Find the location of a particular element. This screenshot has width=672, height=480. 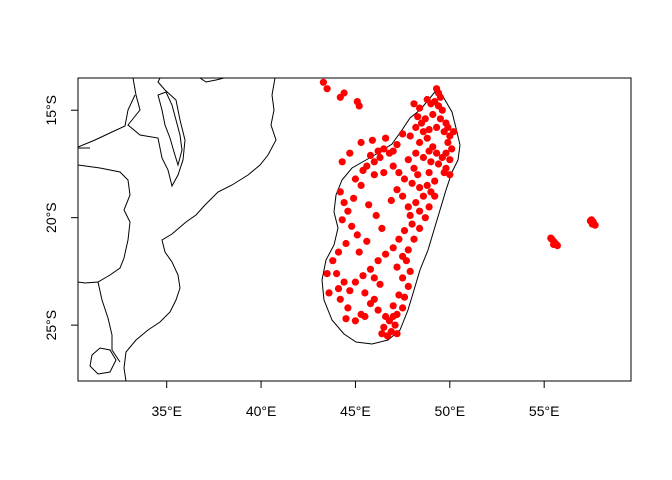

mozambique-coast is located at coordinates (200, 229).